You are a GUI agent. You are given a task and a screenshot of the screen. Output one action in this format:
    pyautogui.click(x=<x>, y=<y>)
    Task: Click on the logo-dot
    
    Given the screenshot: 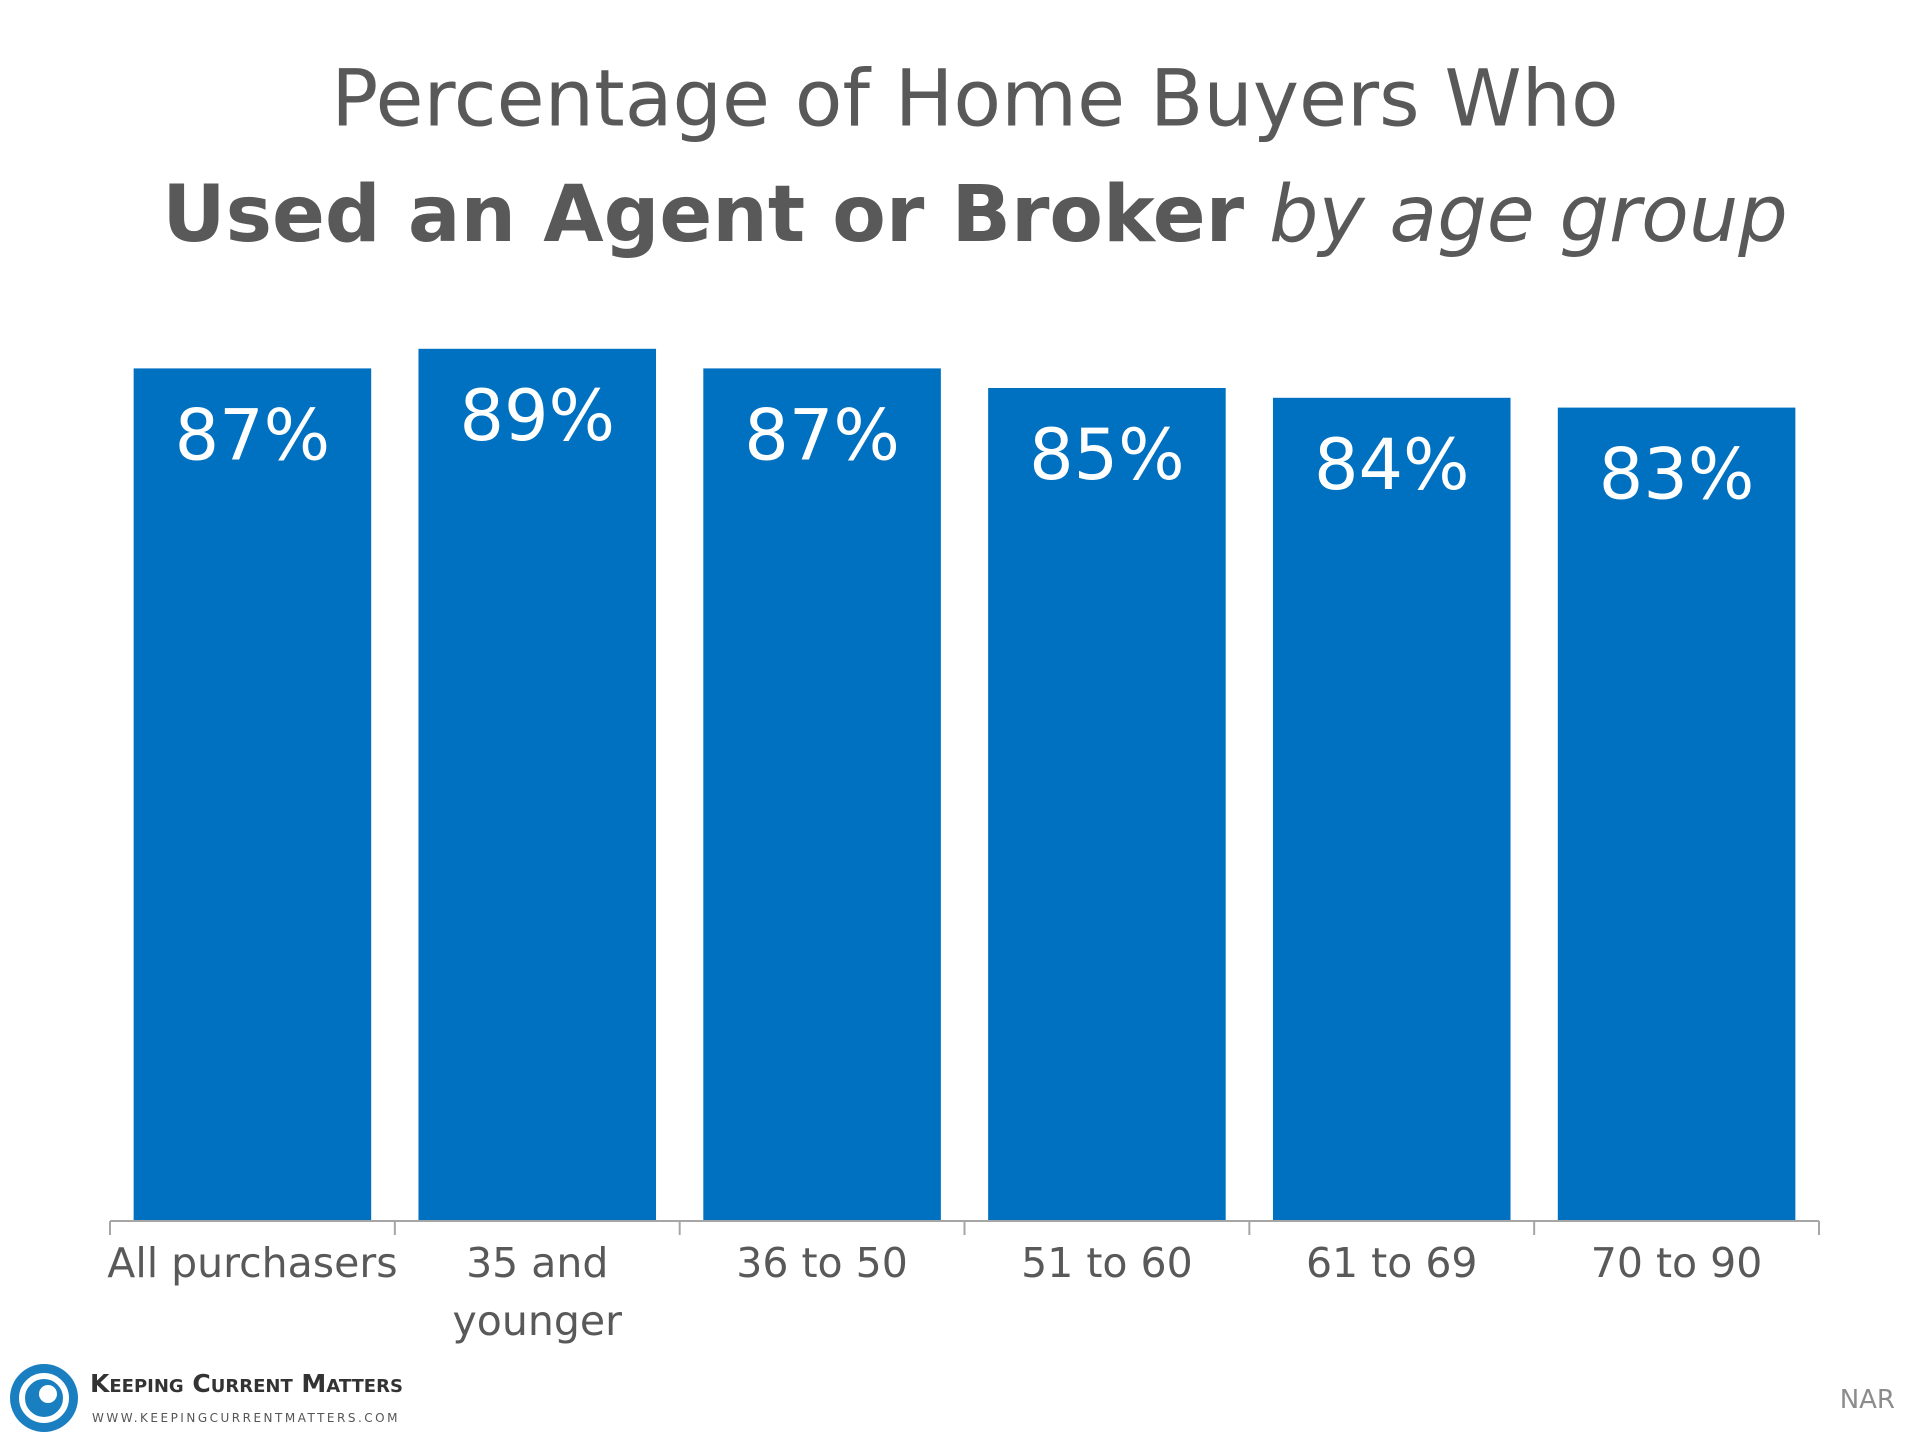 What is the action you would take?
    pyautogui.click(x=48, y=1394)
    